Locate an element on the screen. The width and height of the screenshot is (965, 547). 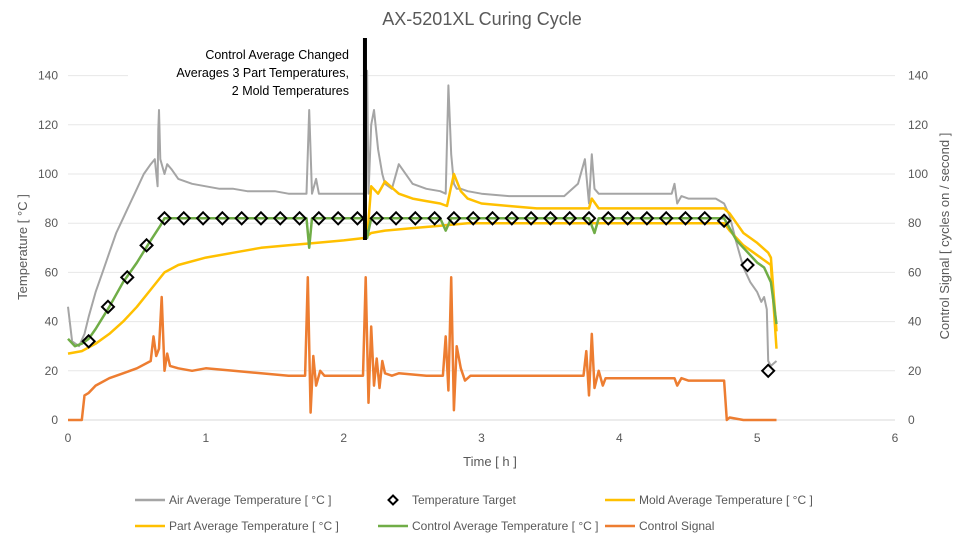
y2-axis-ticks: 0 20 40 60 80 100 120 140 is located at coordinates (918, 248).